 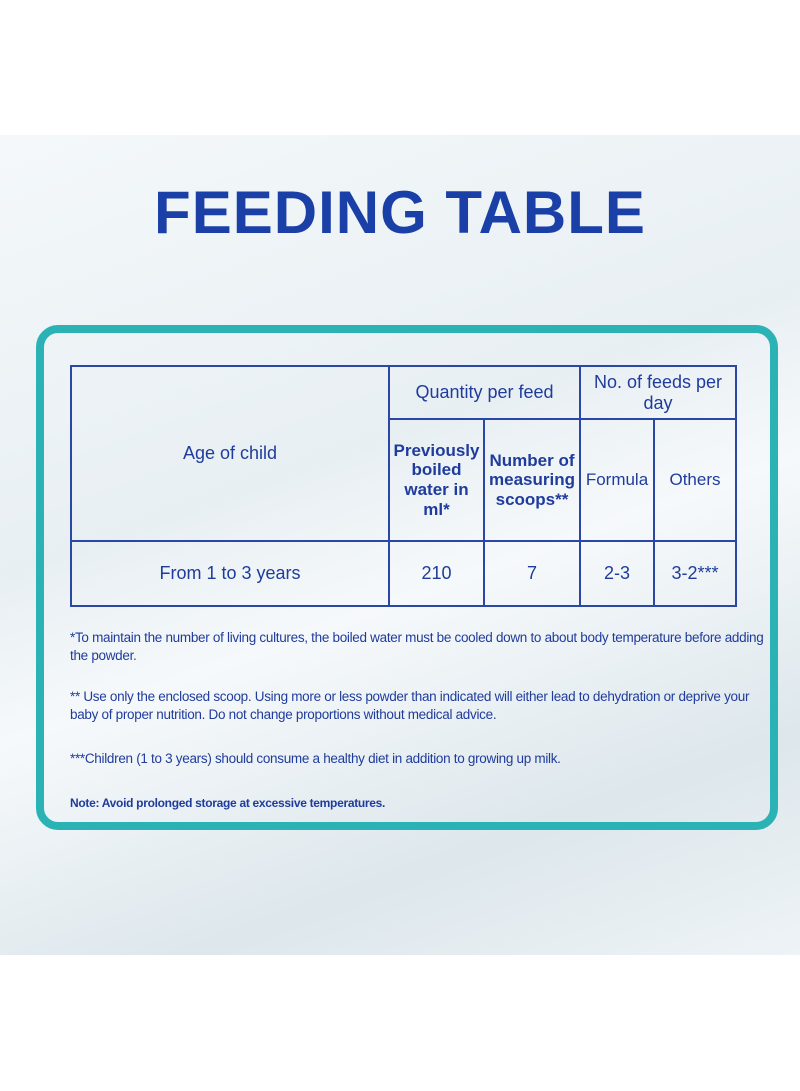 I want to click on header-cell: Others, so click(x=695, y=480).